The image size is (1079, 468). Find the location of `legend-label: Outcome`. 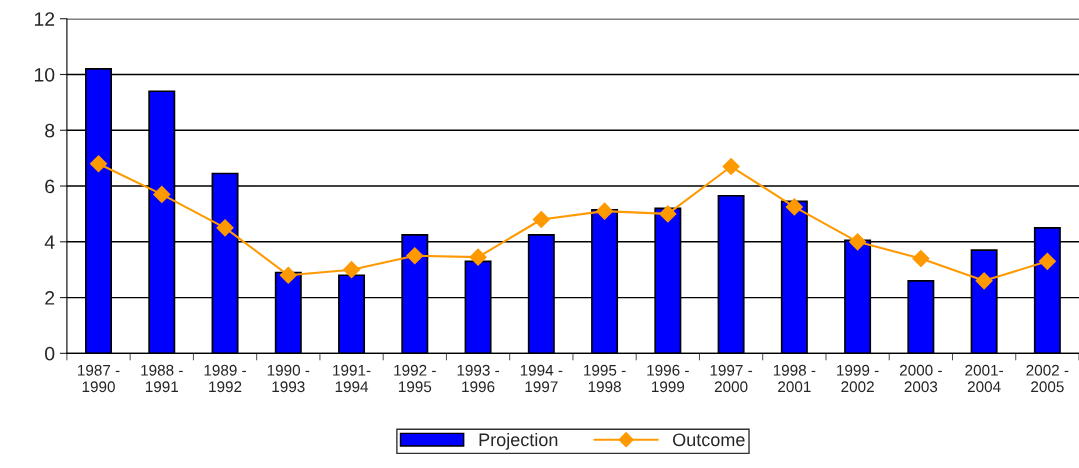

legend-label: Outcome is located at coordinates (709, 440).